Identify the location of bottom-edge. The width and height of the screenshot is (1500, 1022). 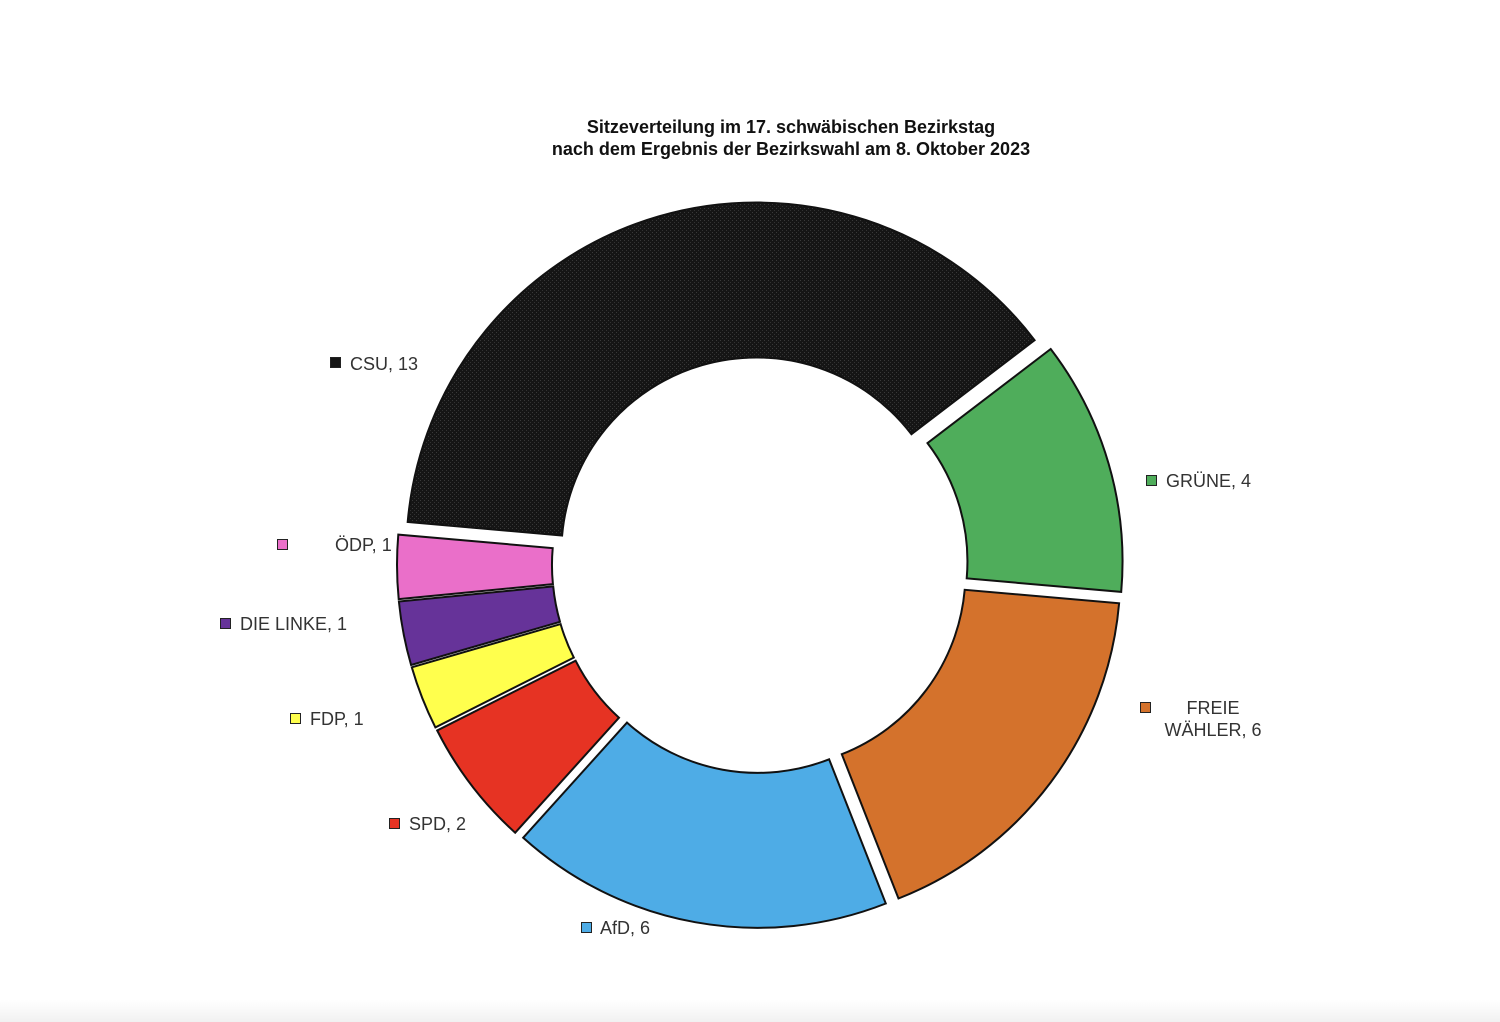
(750, 1011).